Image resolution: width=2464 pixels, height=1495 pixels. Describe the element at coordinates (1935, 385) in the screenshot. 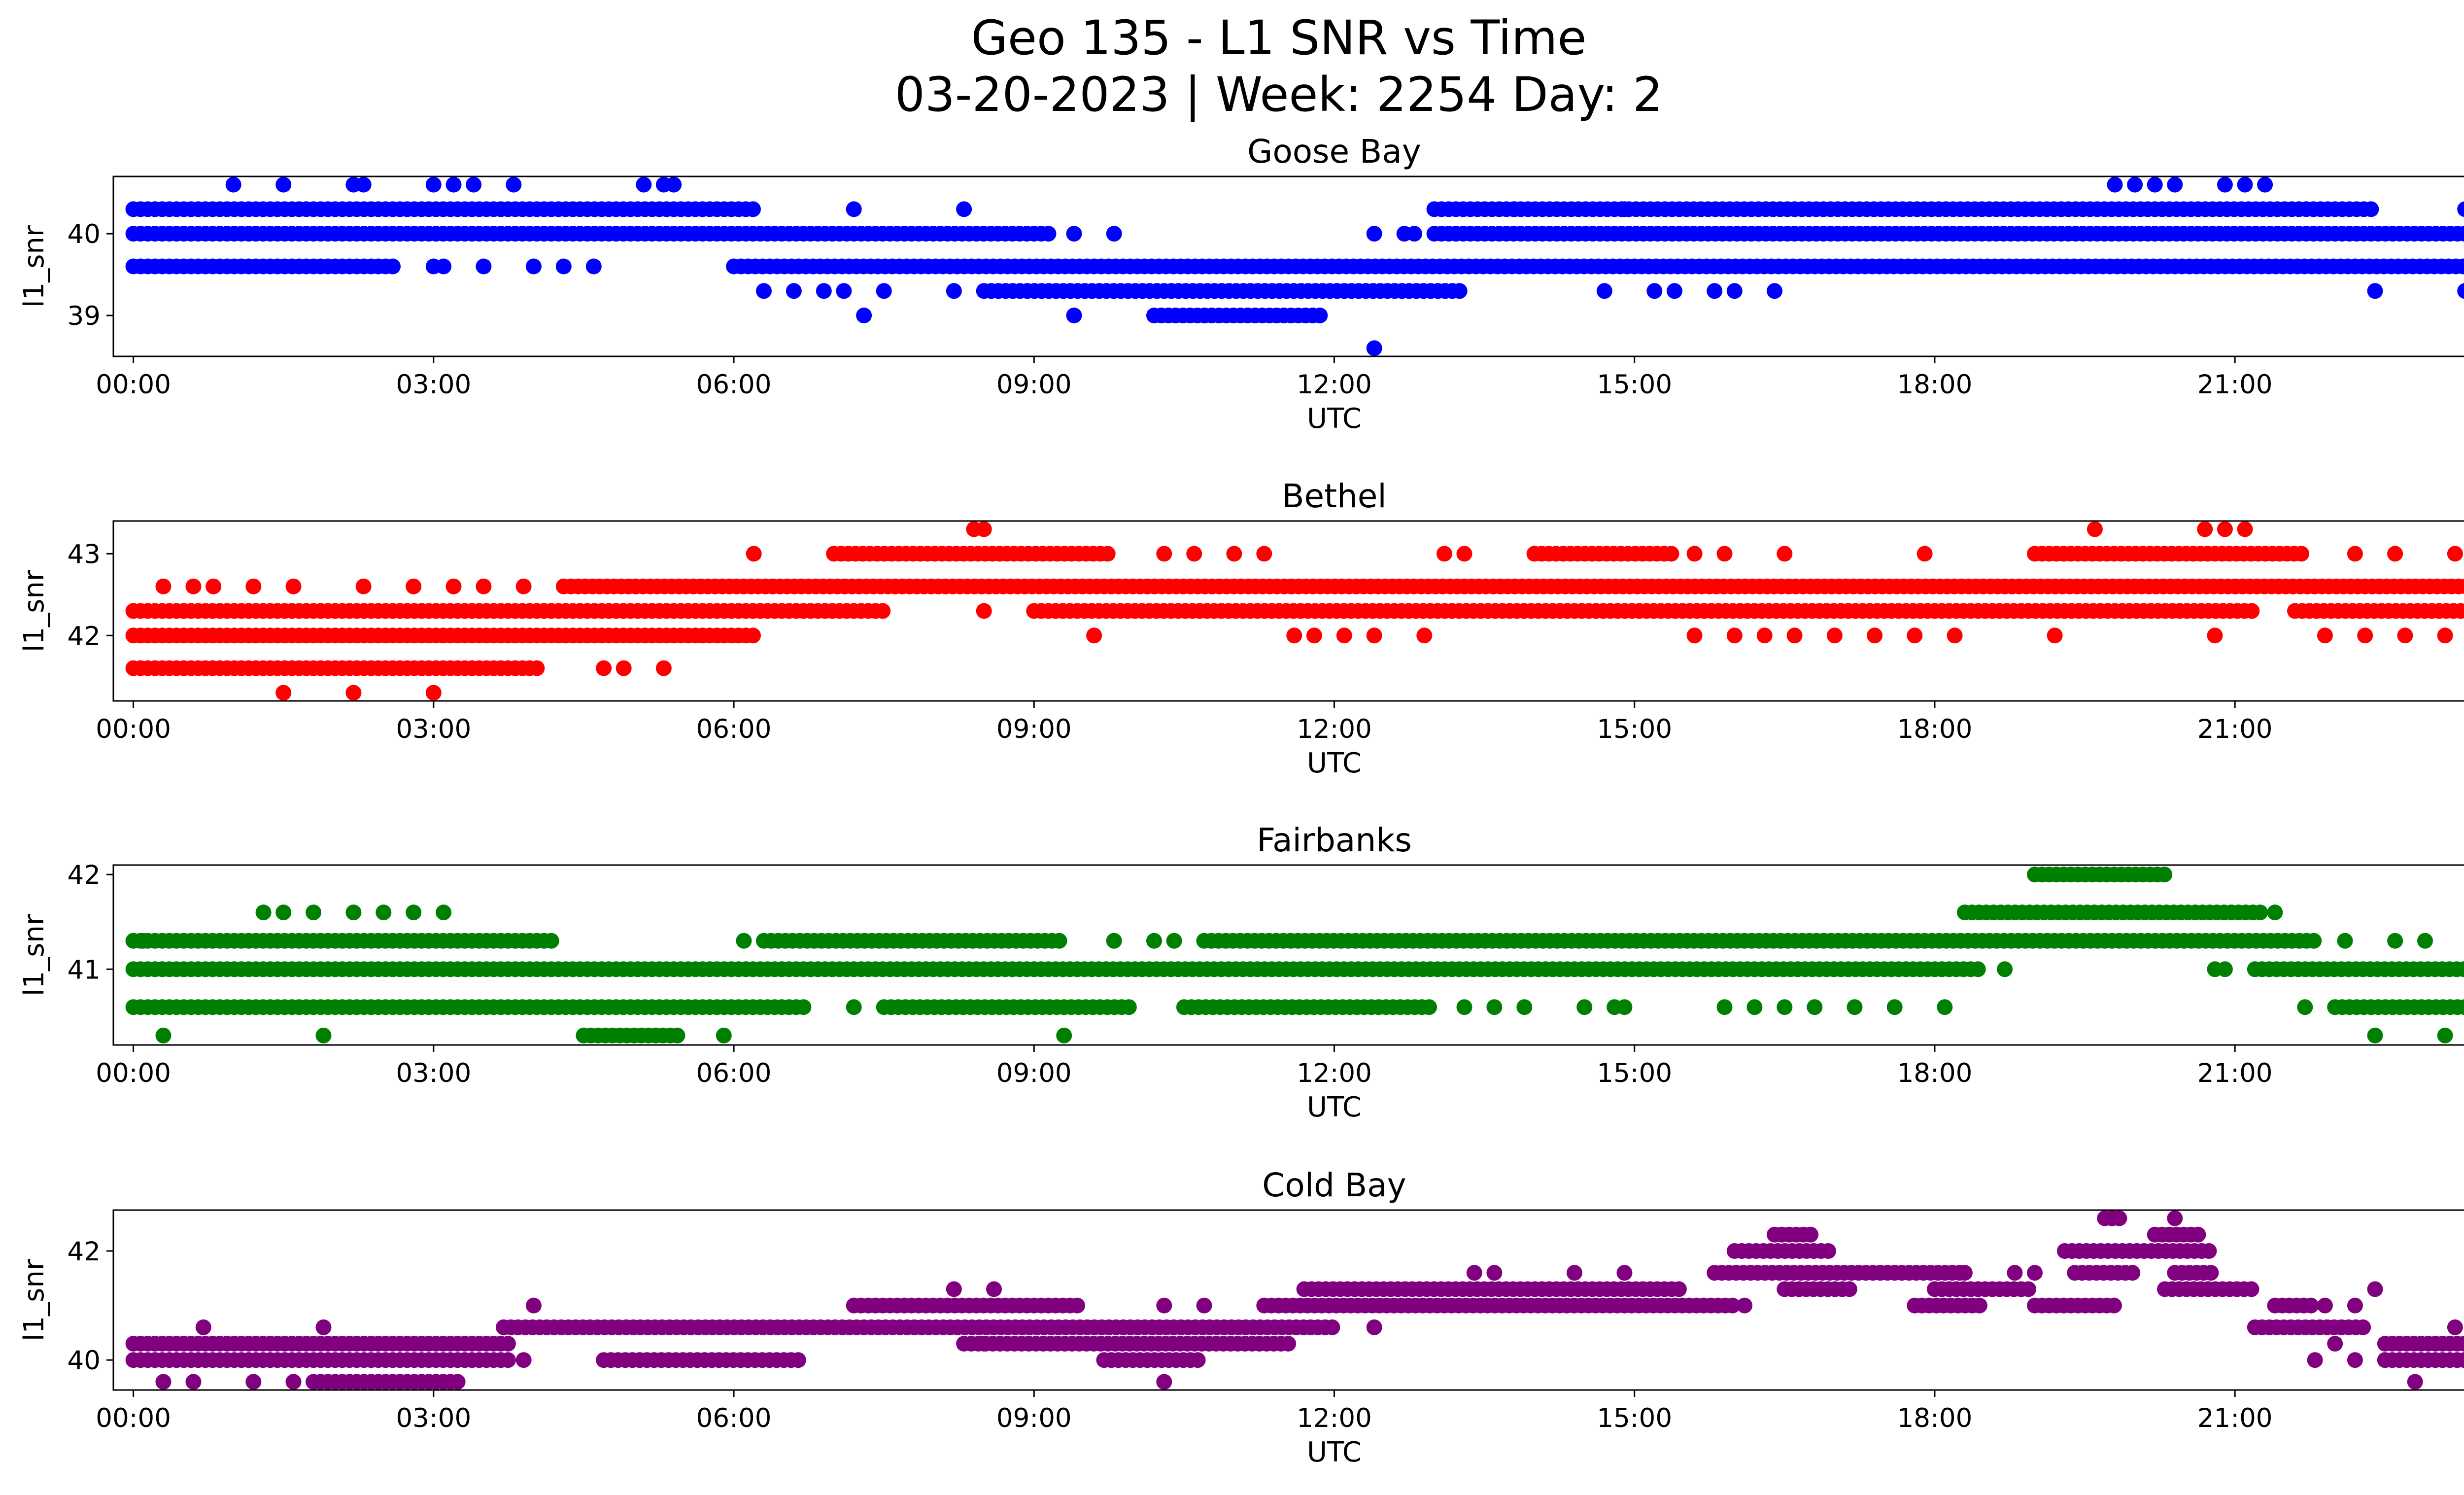

I see `x-tick-label: 18:00` at that location.